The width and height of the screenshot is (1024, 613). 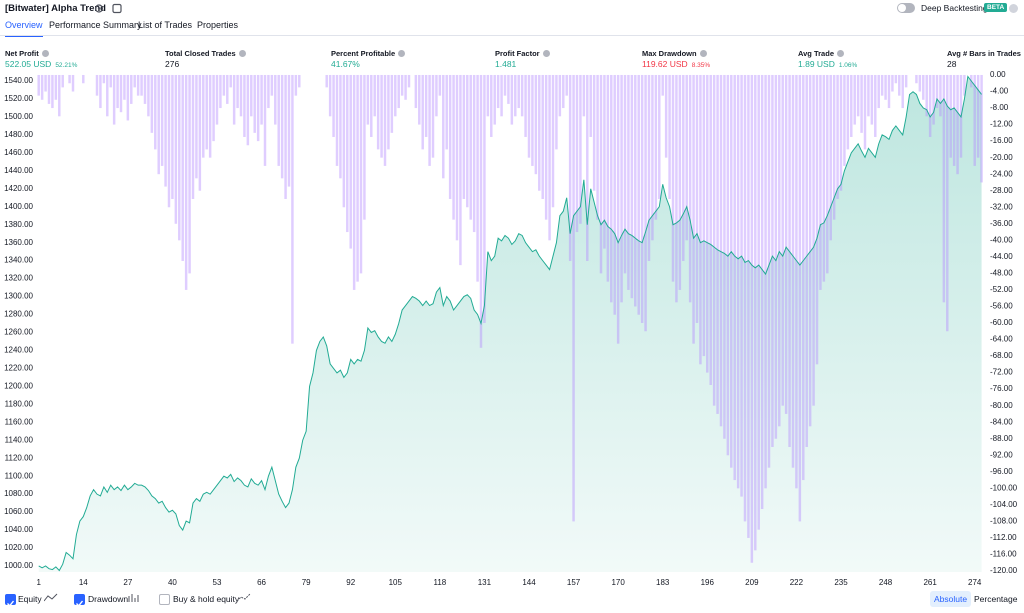 What do you see at coordinates (396, 582) in the screenshot?
I see `x-tick-label: 105` at bounding box center [396, 582].